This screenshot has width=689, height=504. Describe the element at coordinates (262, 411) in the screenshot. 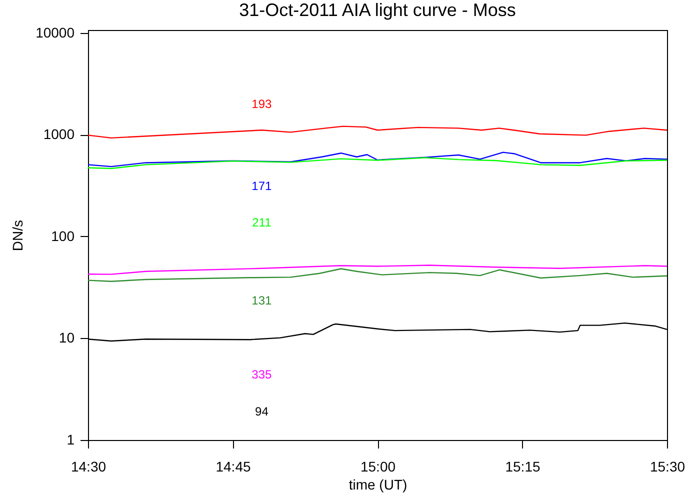

I see `text: 94` at that location.